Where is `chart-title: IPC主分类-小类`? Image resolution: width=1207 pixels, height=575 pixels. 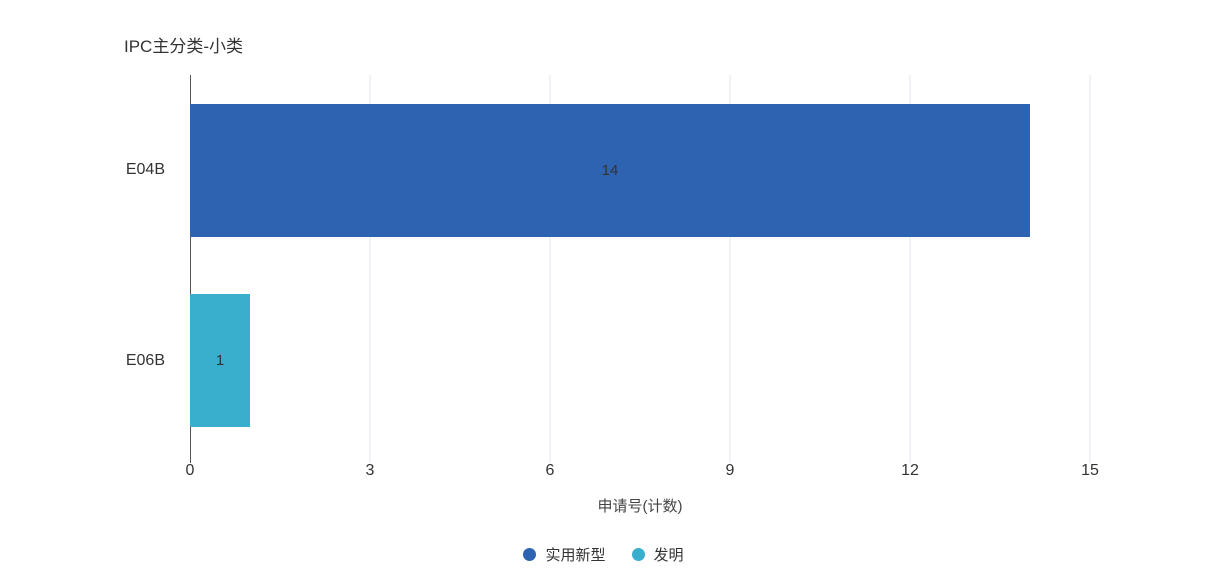 chart-title: IPC主分类-小类 is located at coordinates (183, 46).